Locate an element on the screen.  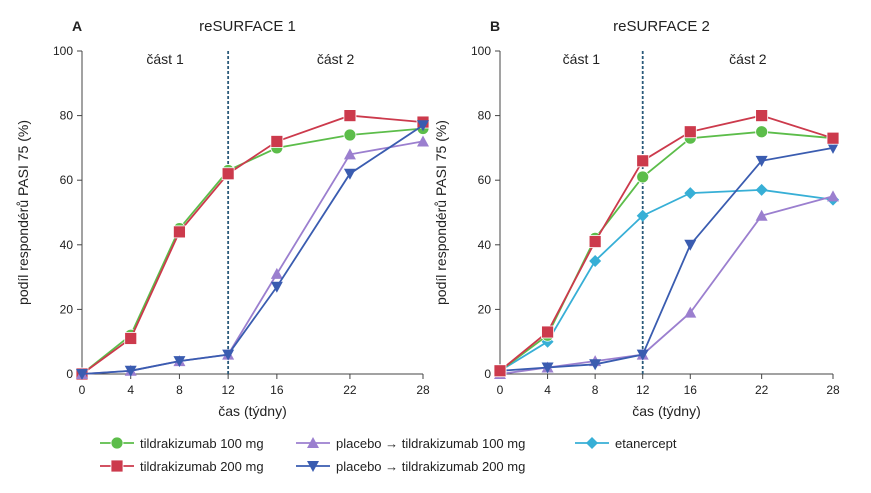
data-point-tilr100-a is located at coordinates (350, 135).